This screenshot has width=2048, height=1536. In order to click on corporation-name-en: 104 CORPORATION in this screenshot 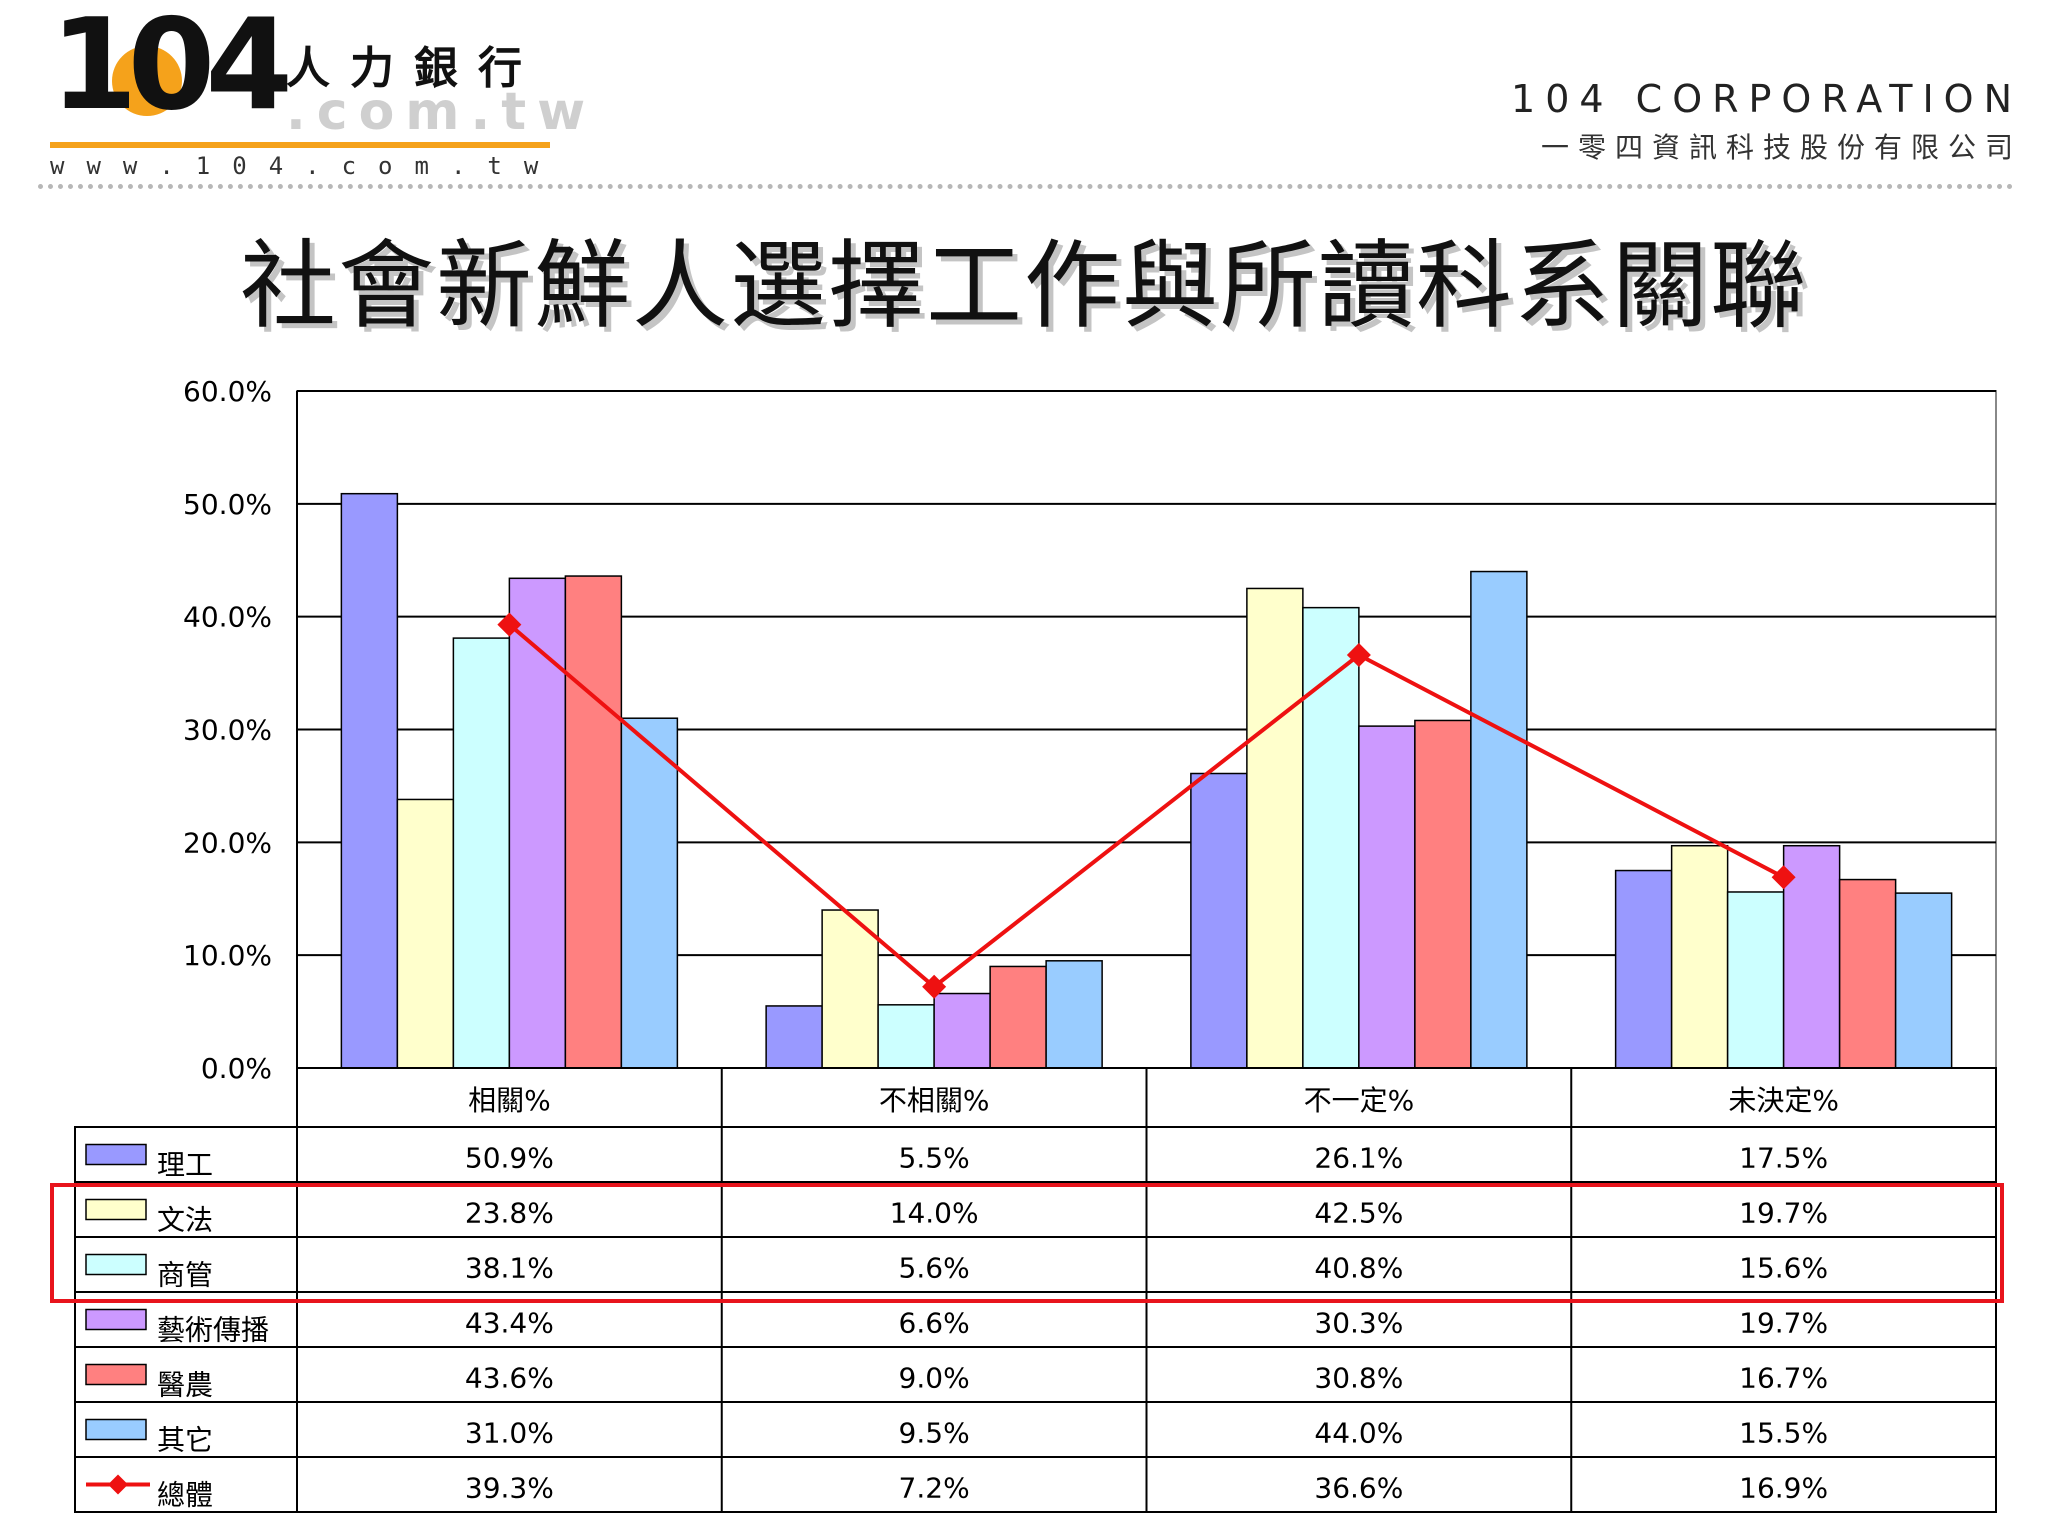, I will do `click(1766, 99)`.